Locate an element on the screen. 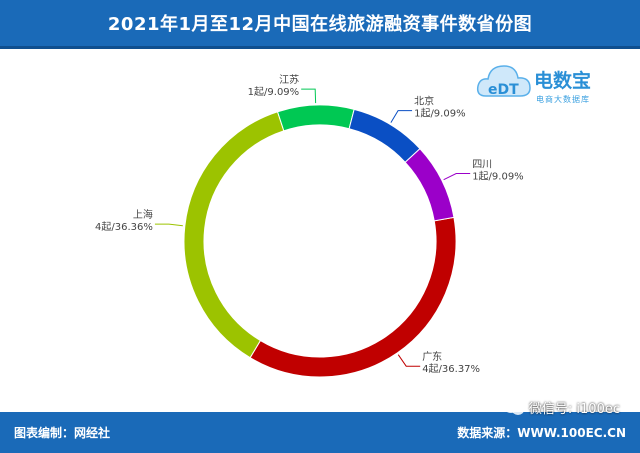 This screenshot has height=453, width=640. cloud-logo-icon: eDT is located at coordinates (503, 81).